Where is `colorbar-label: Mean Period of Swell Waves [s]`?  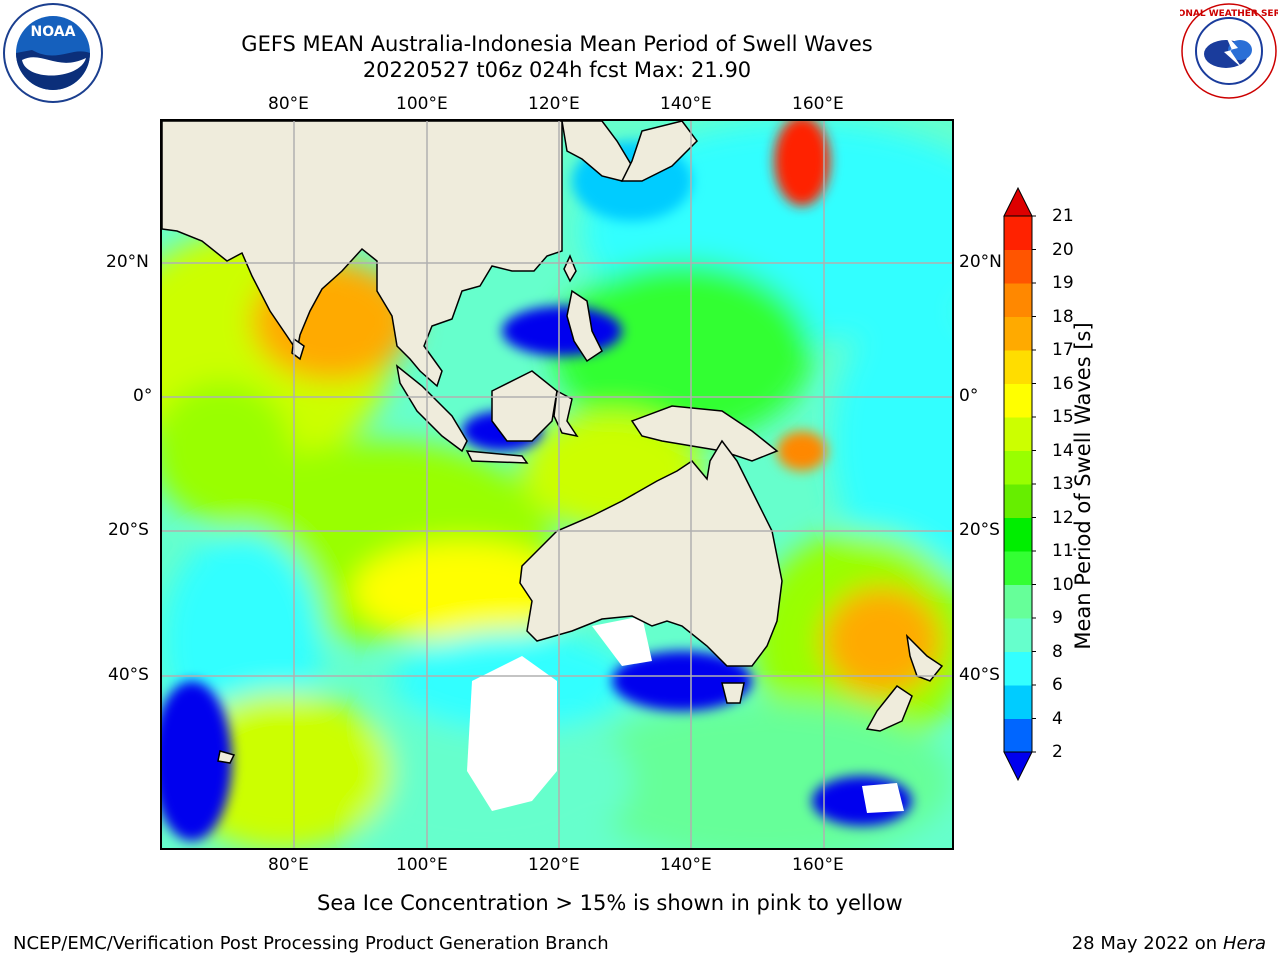
colorbar-label: Mean Period of Swell Waves [s] is located at coordinates (1083, 486).